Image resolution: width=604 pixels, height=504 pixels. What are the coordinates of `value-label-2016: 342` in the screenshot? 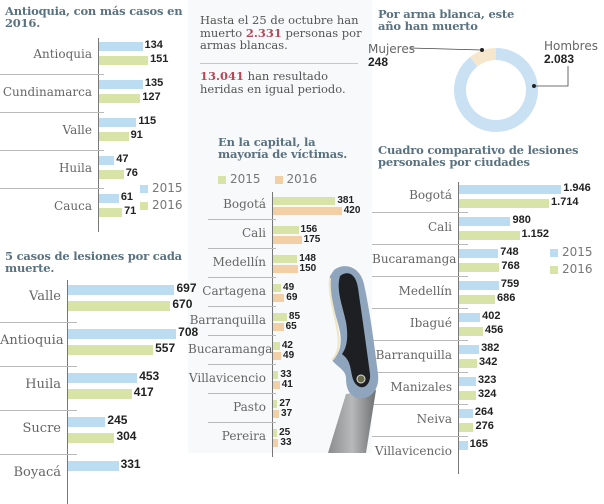 It's located at (488, 362).